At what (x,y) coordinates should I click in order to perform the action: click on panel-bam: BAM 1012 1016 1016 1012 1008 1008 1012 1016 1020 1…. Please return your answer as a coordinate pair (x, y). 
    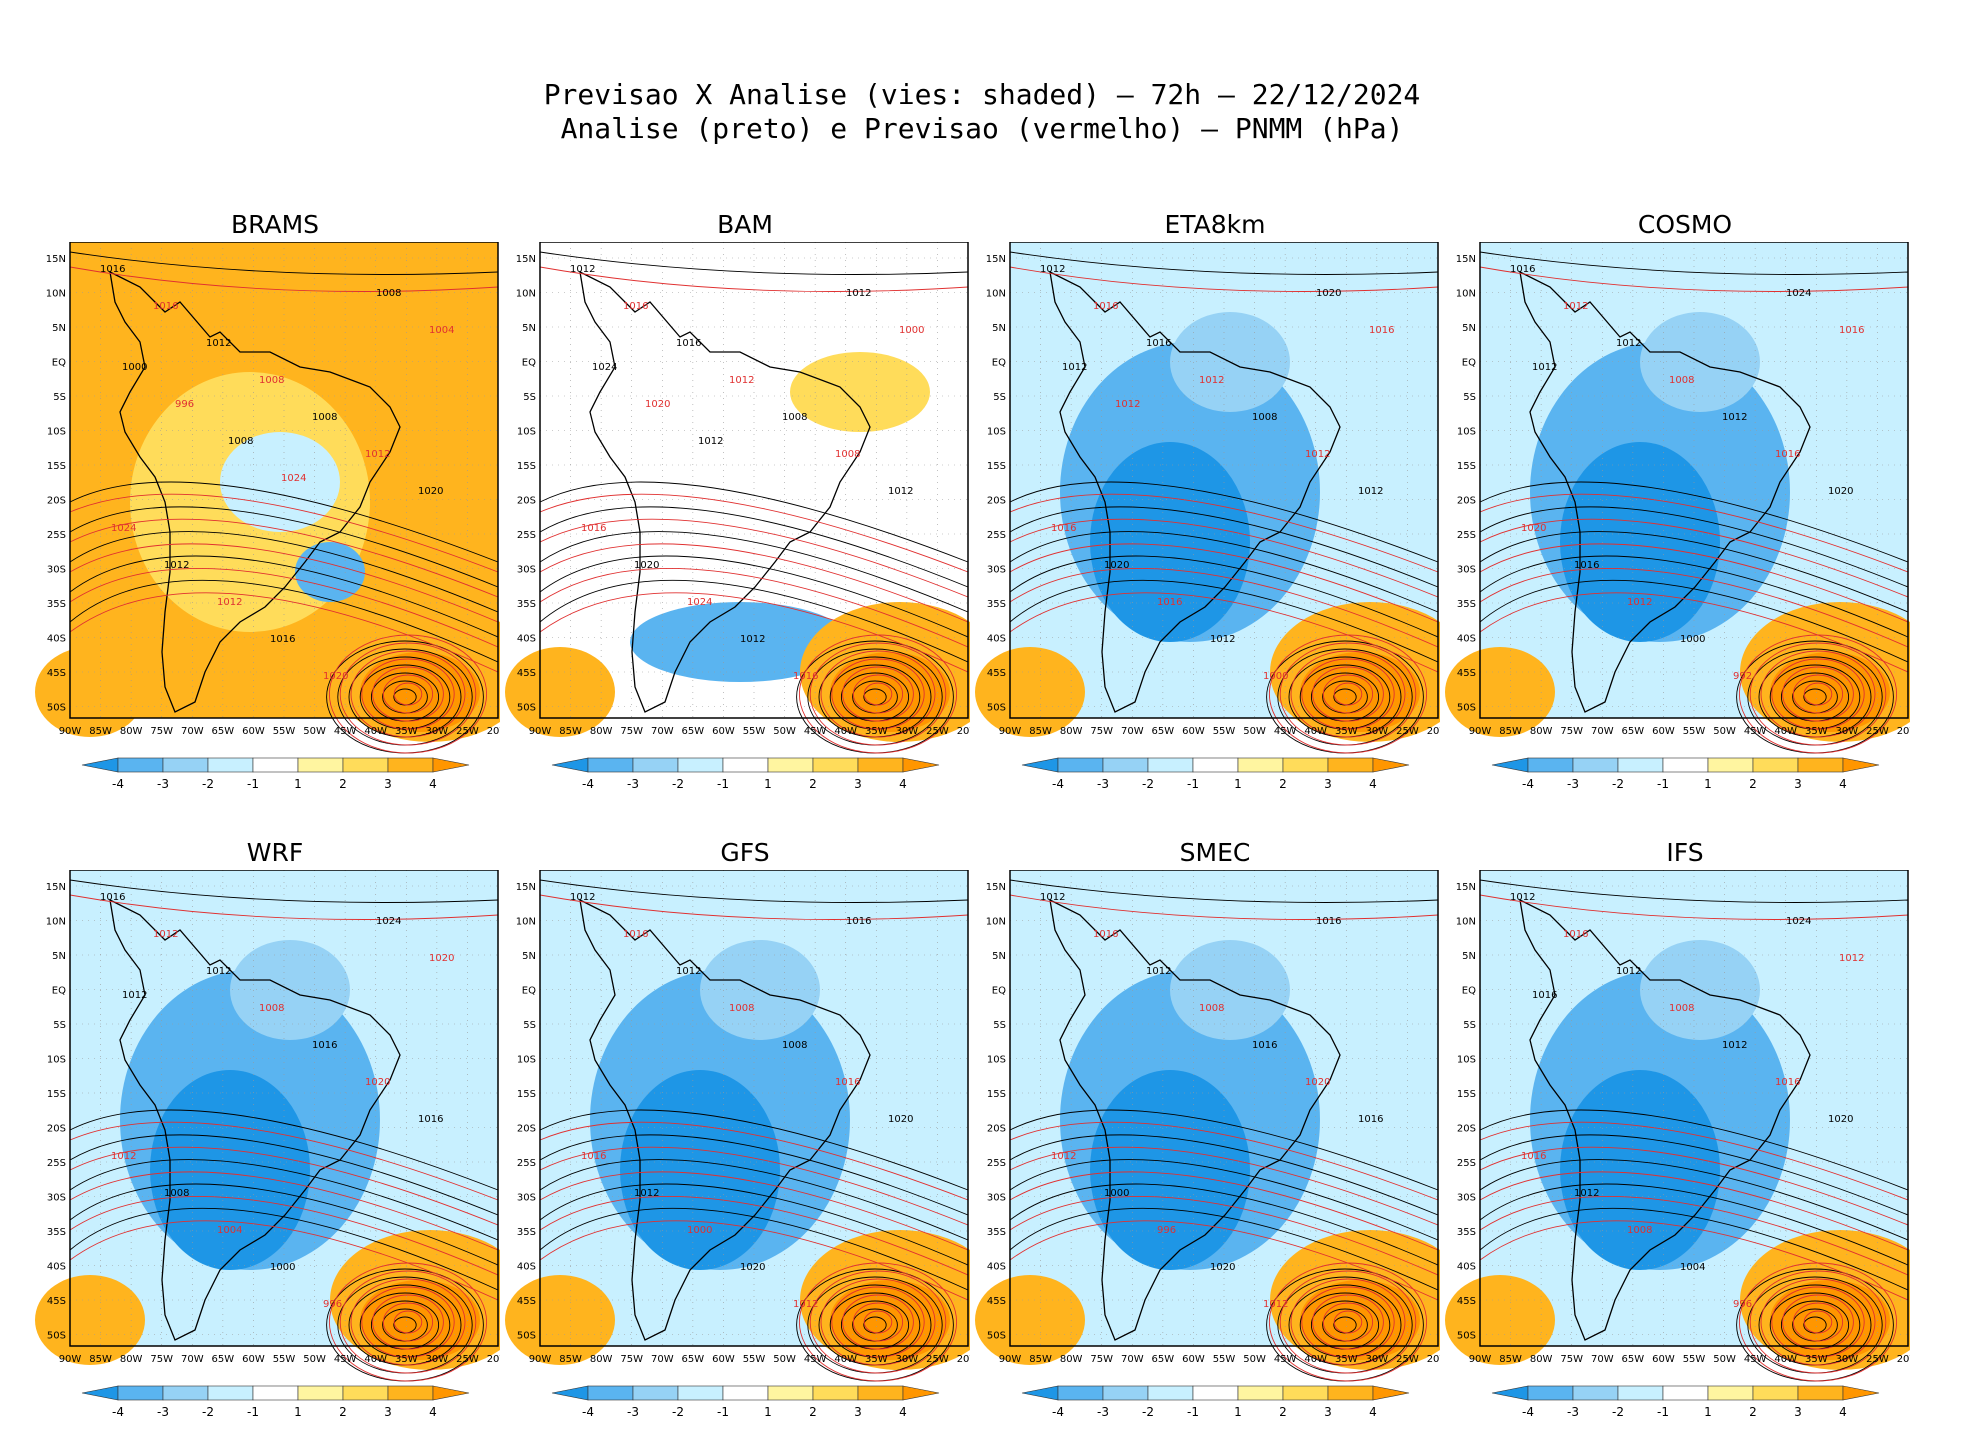
    Looking at the image, I should click on (737, 500).